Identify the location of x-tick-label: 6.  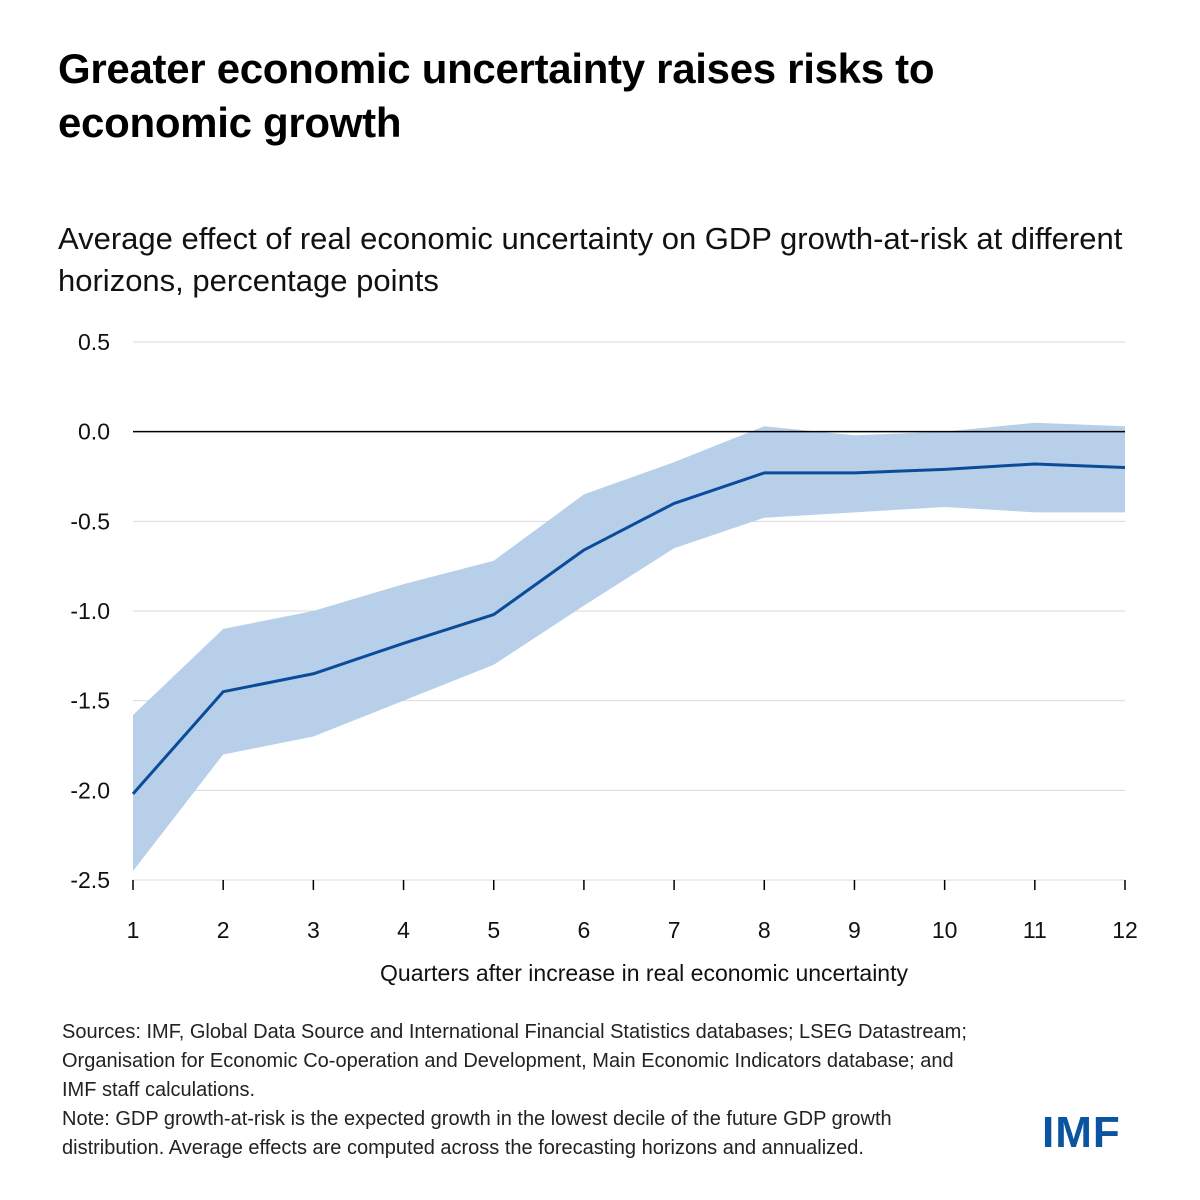
(584, 930).